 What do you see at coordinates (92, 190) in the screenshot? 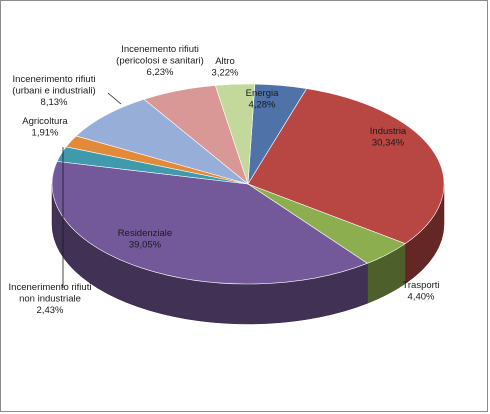
I see `leader-lines` at bounding box center [92, 190].